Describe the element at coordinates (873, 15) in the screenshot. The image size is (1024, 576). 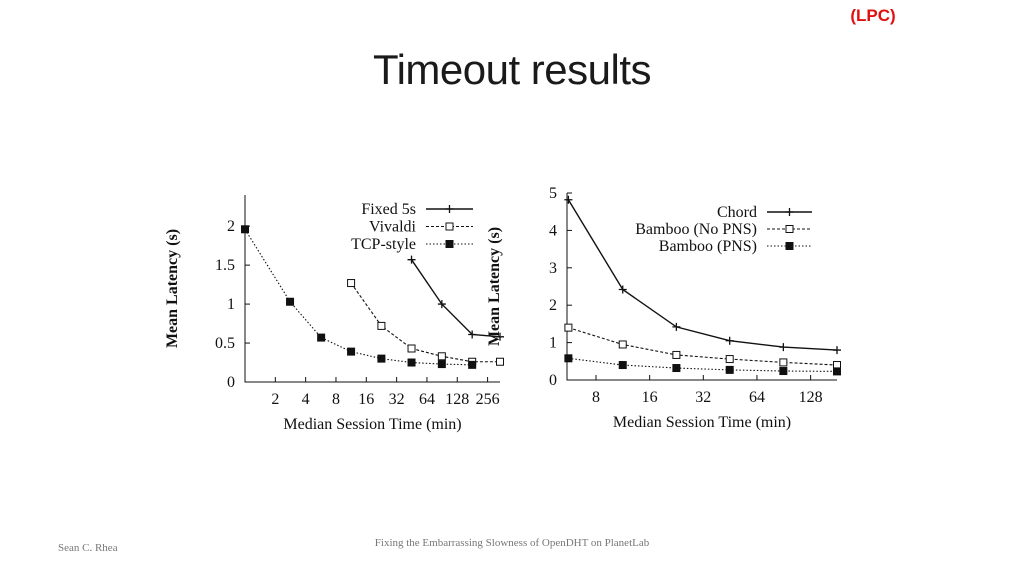
I see `lpc-tag: (LPC)` at that location.